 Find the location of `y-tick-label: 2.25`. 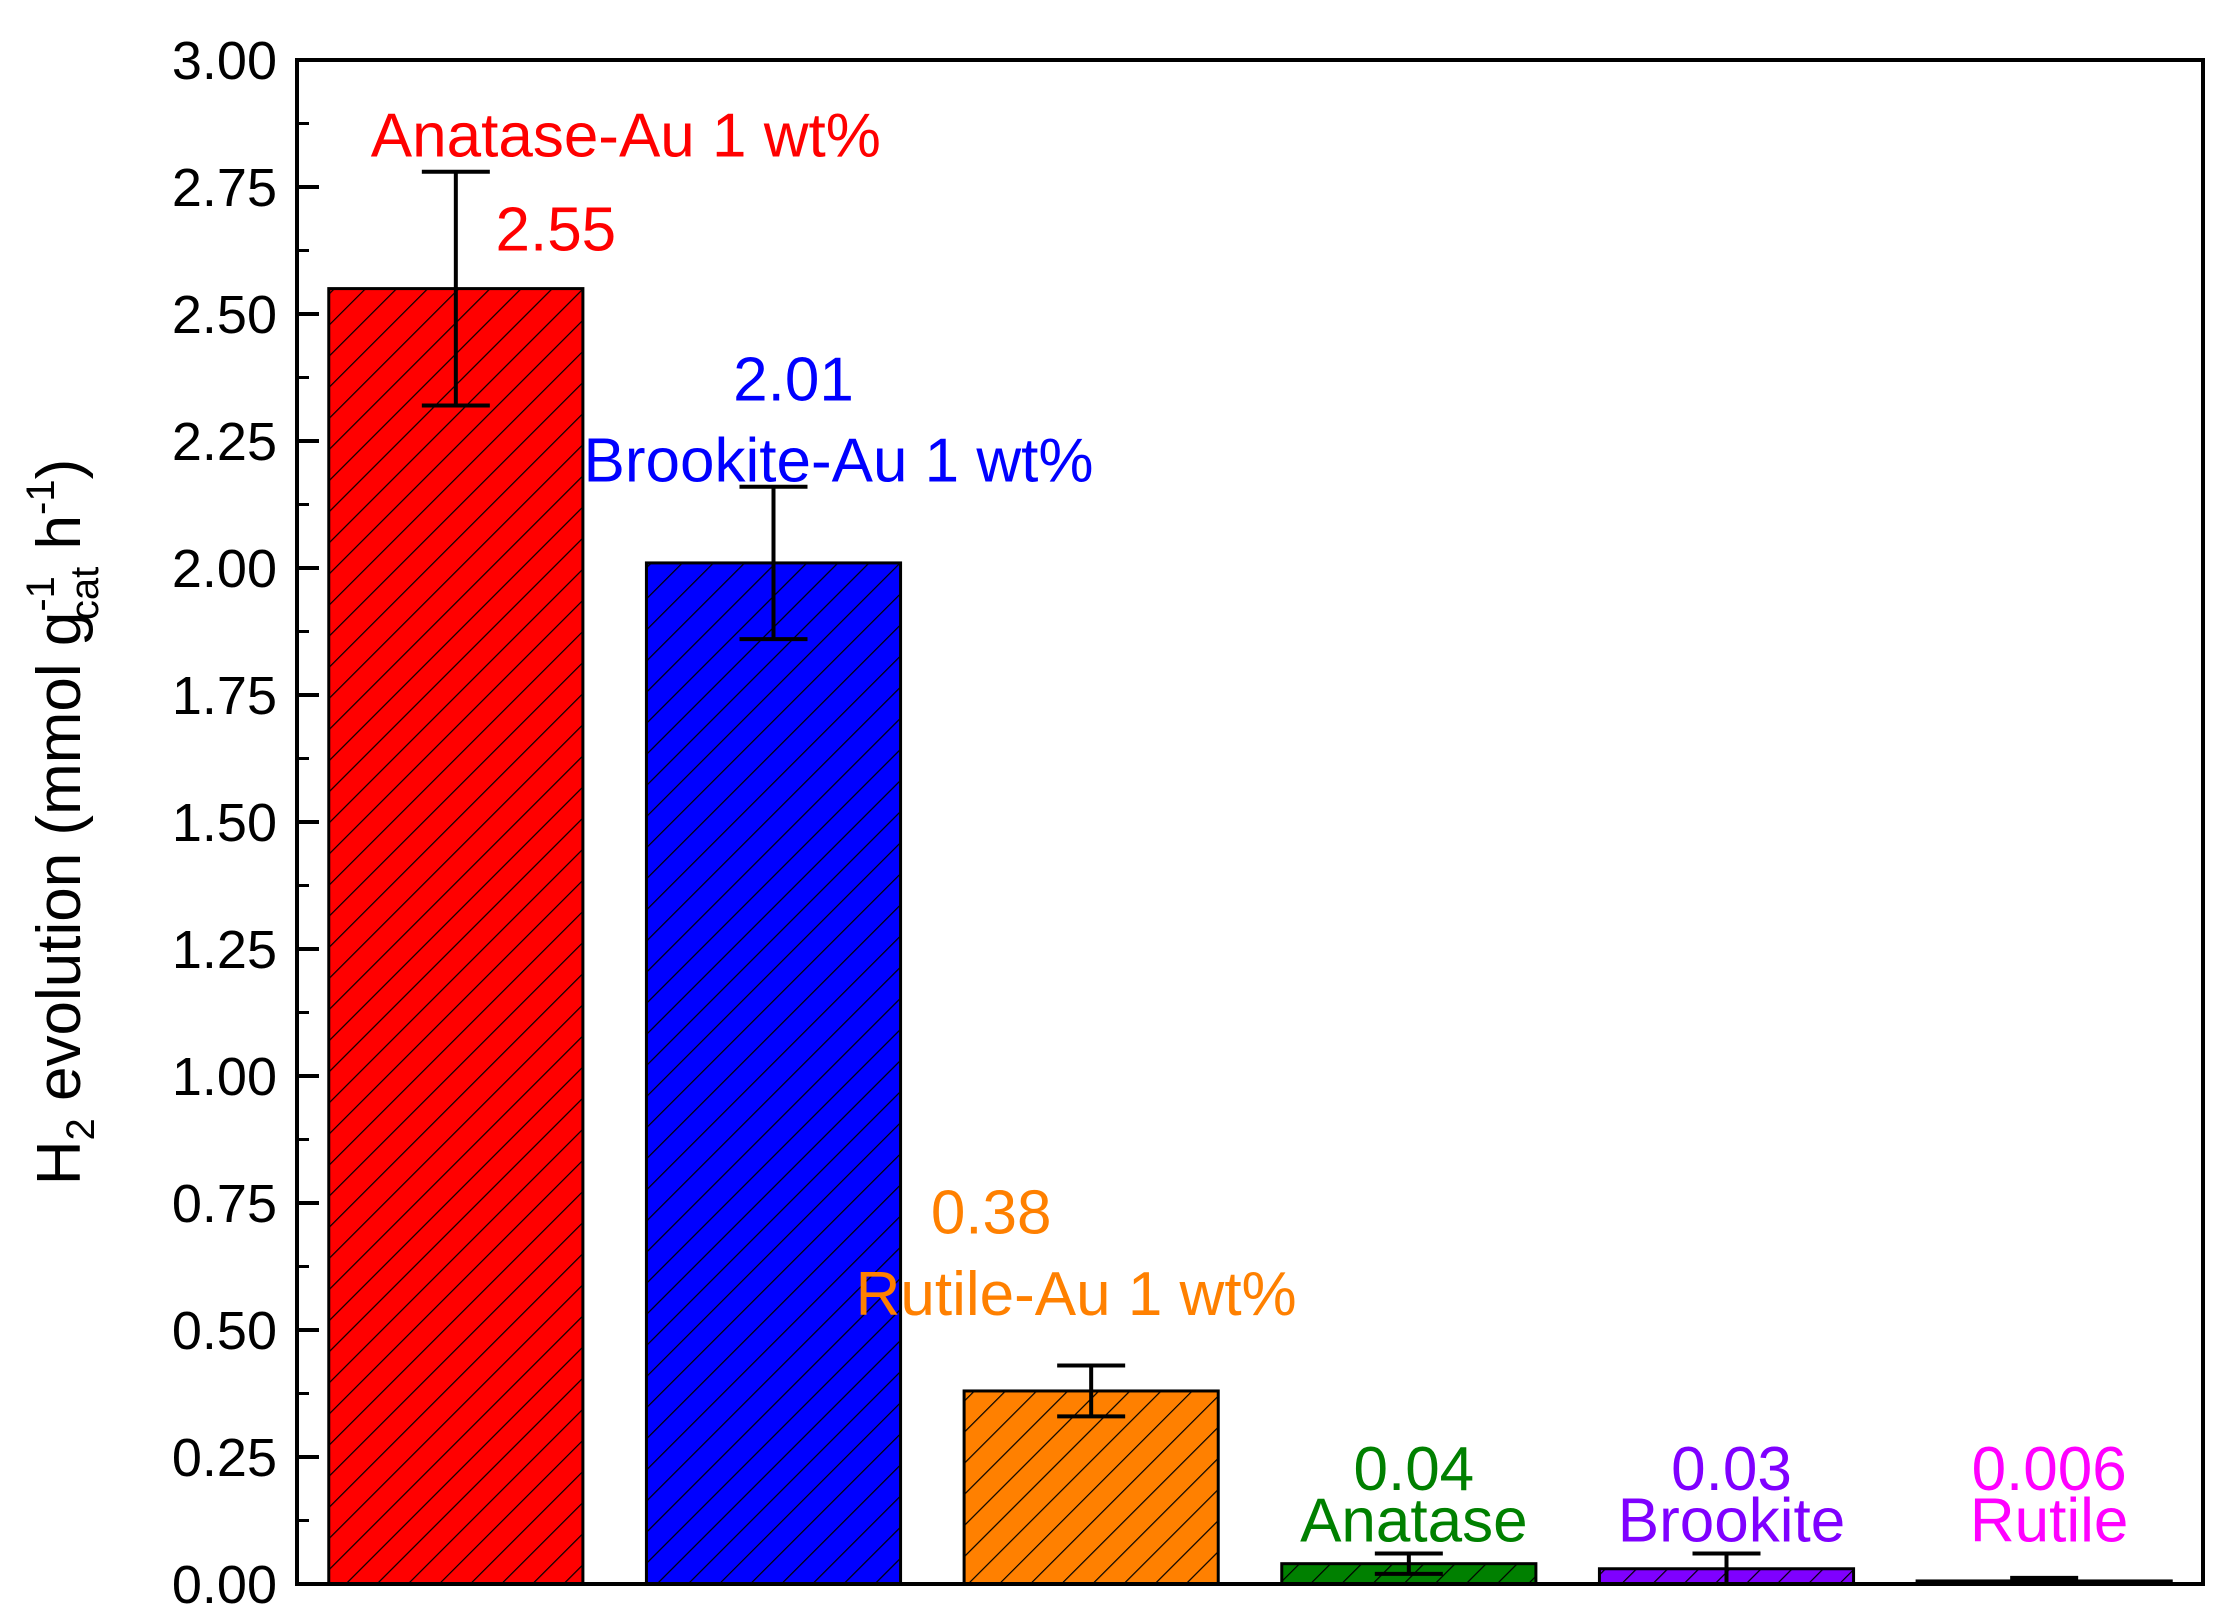

y-tick-label: 2.25 is located at coordinates (224, 442).